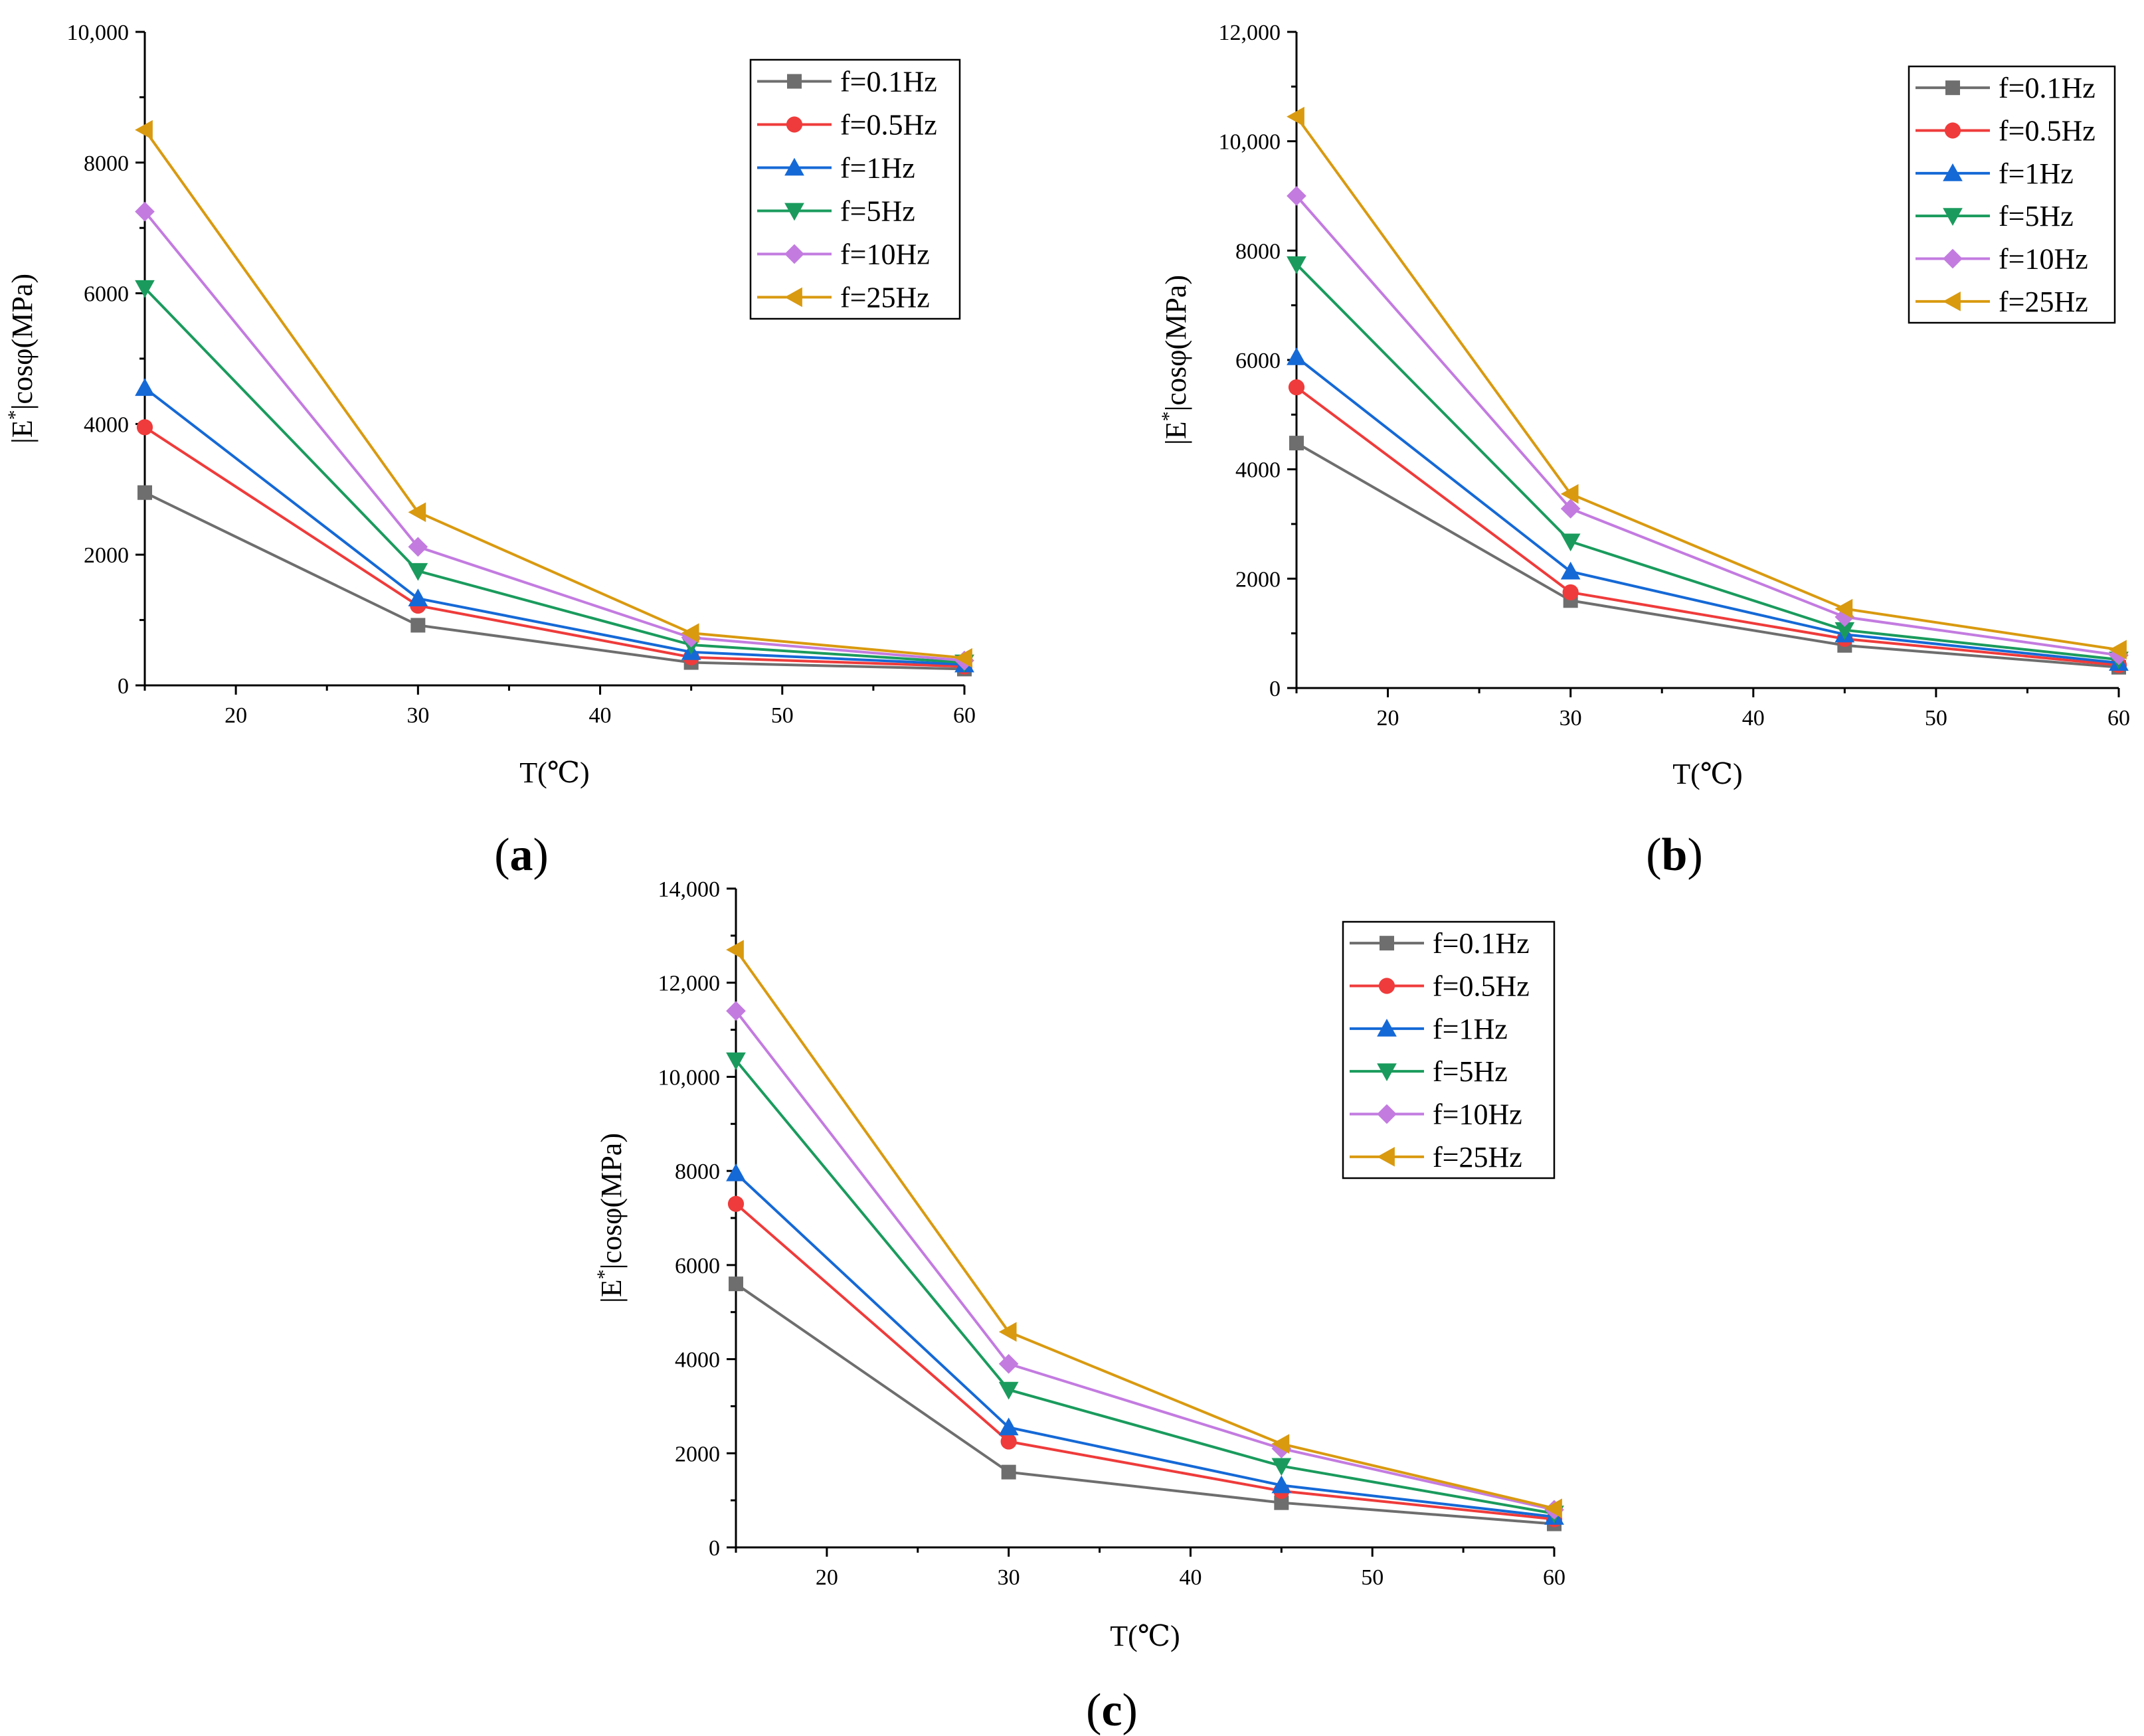 This screenshot has height=1736, width=2144. What do you see at coordinates (1388, 719) in the screenshot?
I see `x-tick-label: 20` at bounding box center [1388, 719].